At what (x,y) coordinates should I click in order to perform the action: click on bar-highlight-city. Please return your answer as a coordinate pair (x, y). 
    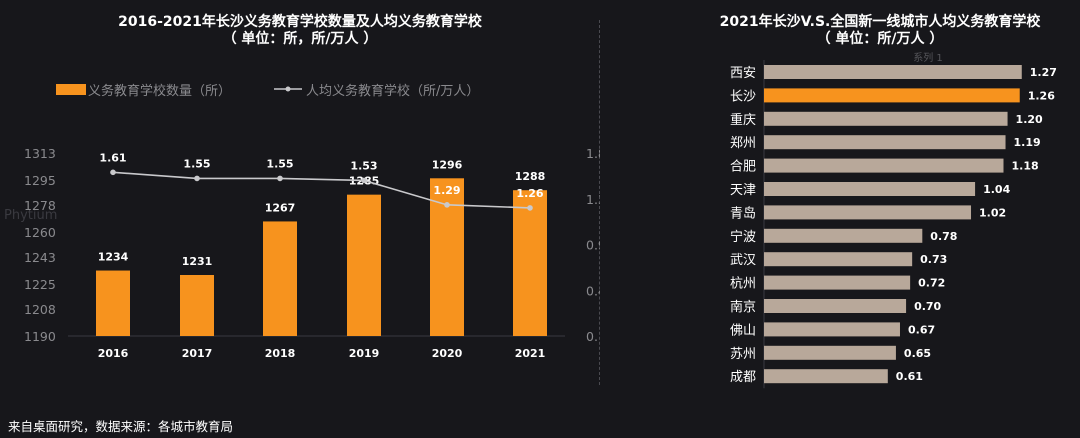
    Looking at the image, I should click on (892, 95).